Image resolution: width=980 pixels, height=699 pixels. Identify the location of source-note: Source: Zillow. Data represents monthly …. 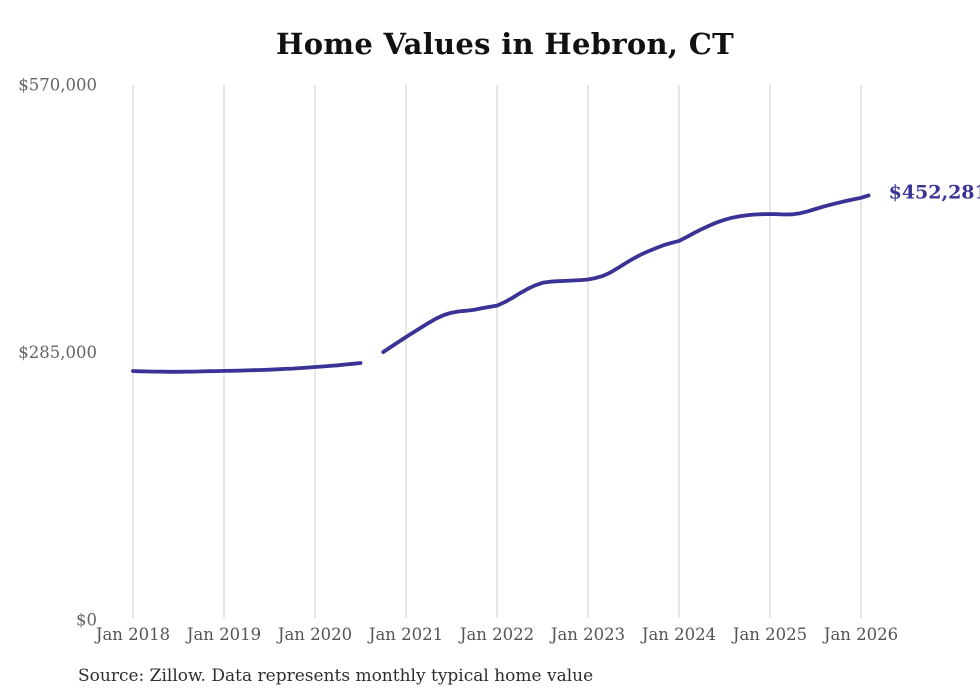
(336, 676).